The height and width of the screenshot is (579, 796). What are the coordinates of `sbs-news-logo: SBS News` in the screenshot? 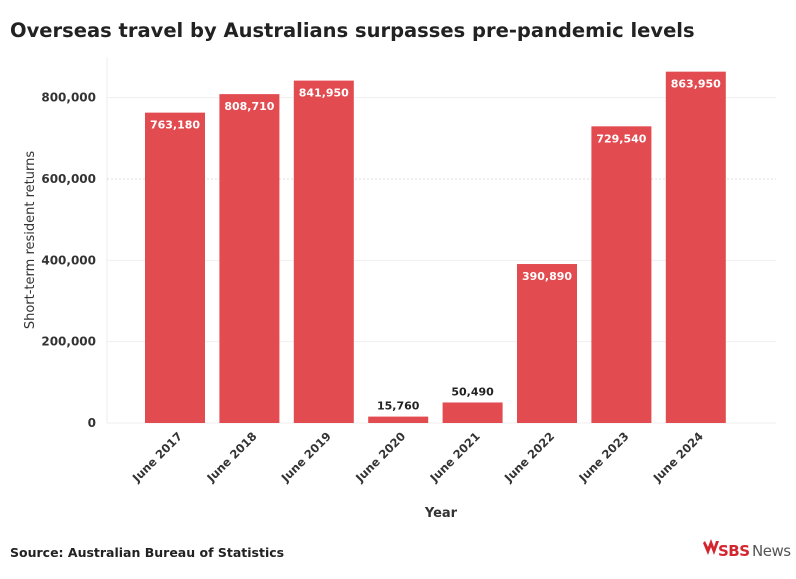 It's located at (747, 549).